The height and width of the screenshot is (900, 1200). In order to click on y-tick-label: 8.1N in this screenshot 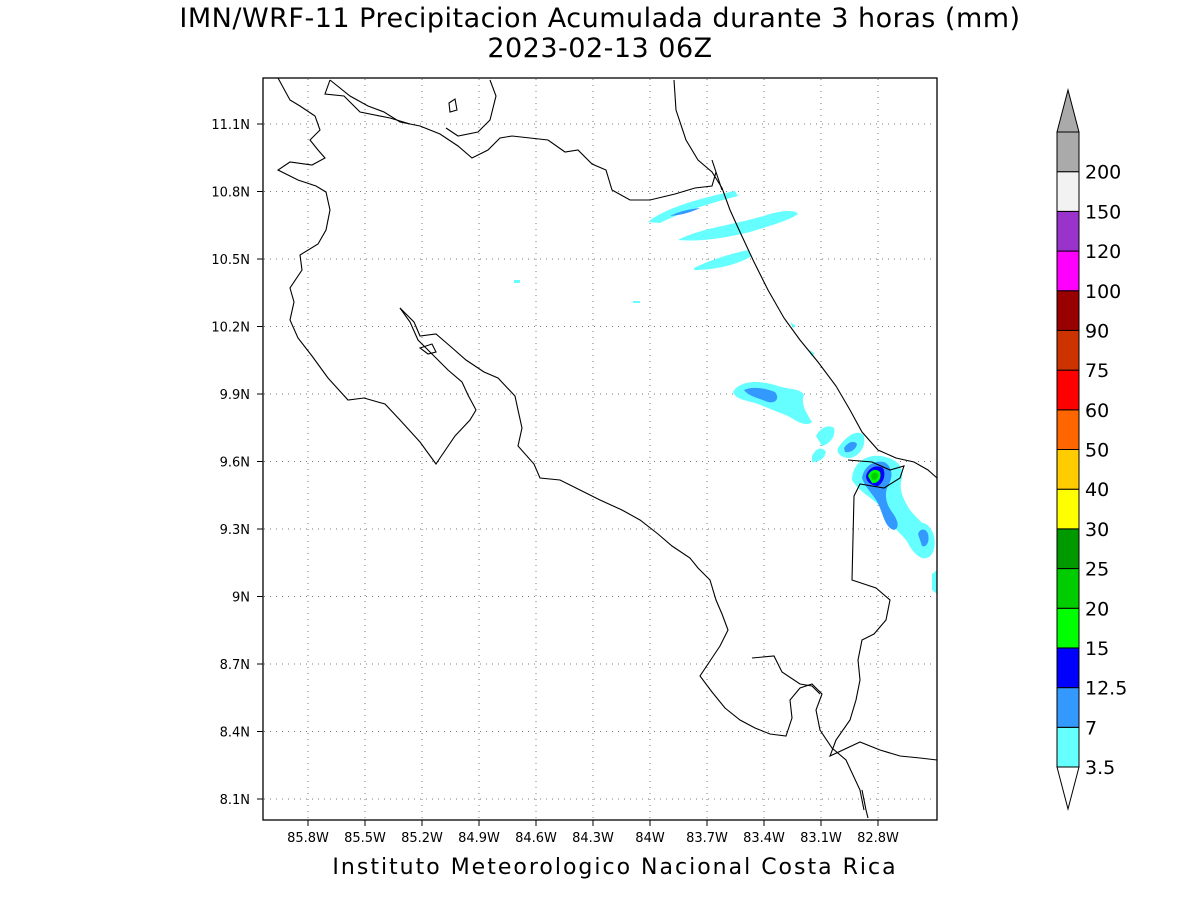, I will do `click(235, 800)`.